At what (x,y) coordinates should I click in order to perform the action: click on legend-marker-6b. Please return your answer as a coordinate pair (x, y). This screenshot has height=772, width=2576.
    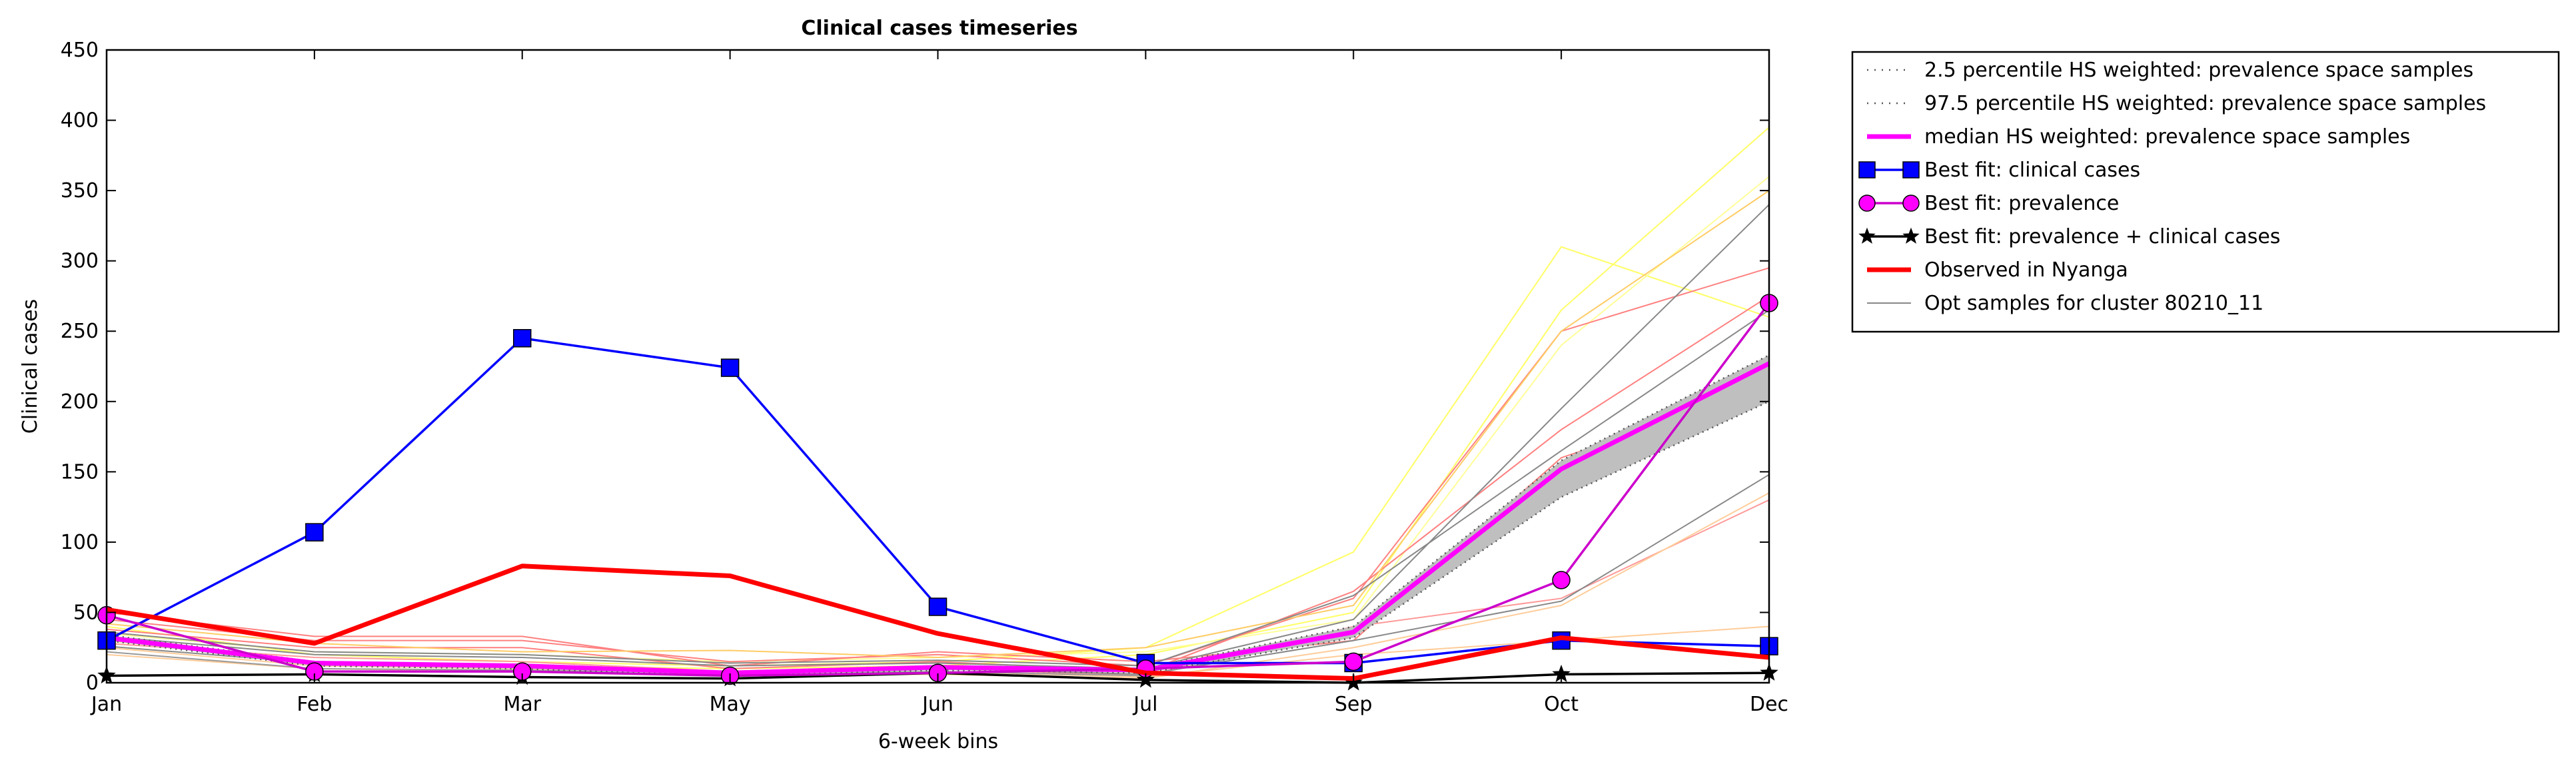
    Looking at the image, I should click on (1911, 235).